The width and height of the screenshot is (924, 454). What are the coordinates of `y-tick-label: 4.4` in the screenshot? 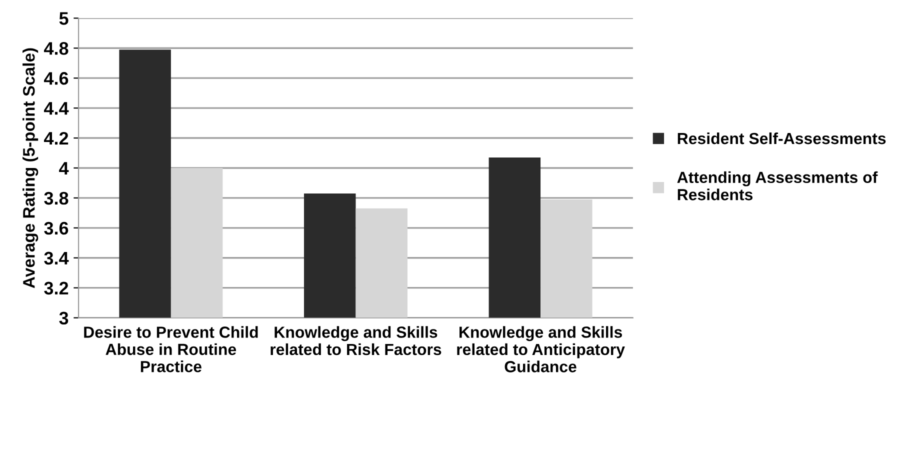 It's located at (56, 108).